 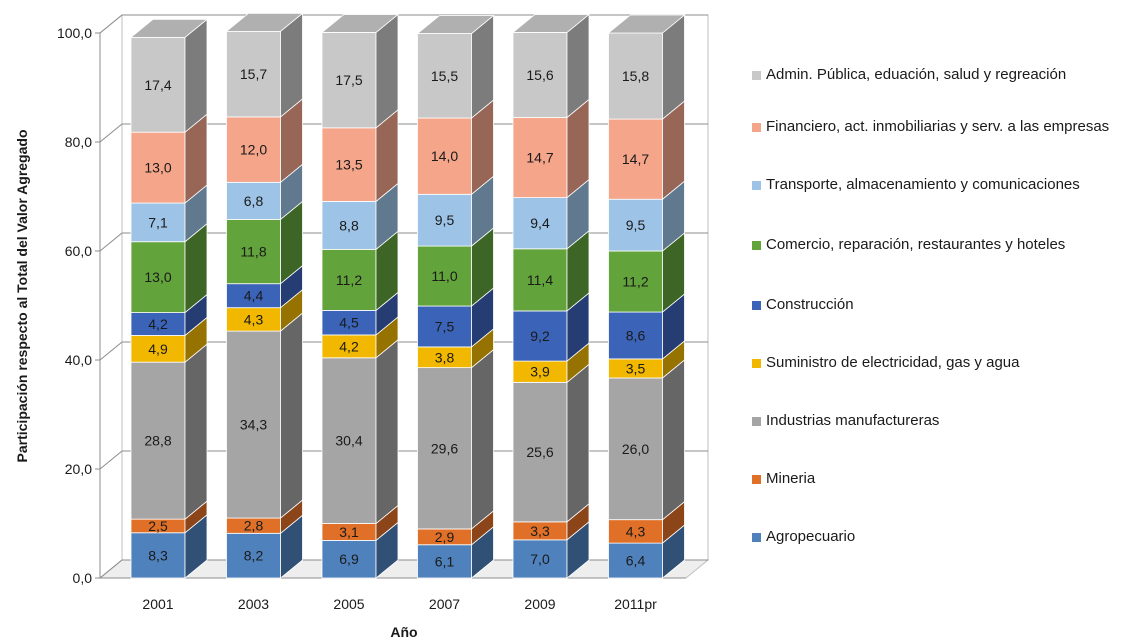 What do you see at coordinates (540, 336) in the screenshot?
I see `data-label: 9,2` at bounding box center [540, 336].